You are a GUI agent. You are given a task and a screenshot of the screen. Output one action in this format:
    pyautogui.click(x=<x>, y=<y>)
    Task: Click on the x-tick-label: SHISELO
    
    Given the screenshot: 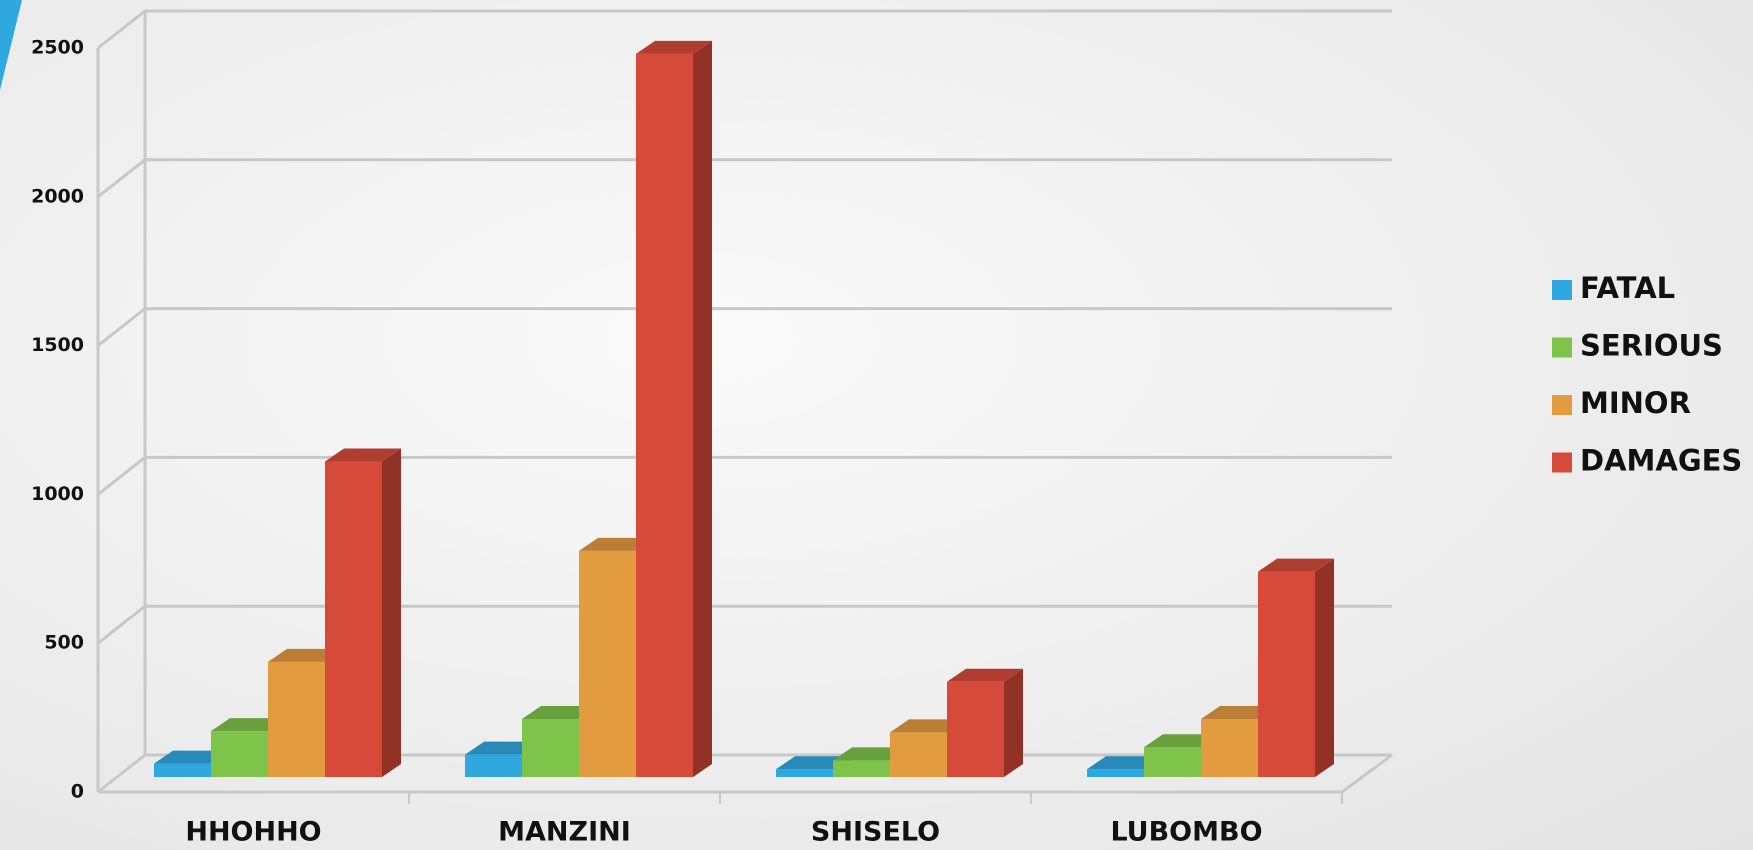 What is the action you would take?
    pyautogui.click(x=875, y=832)
    